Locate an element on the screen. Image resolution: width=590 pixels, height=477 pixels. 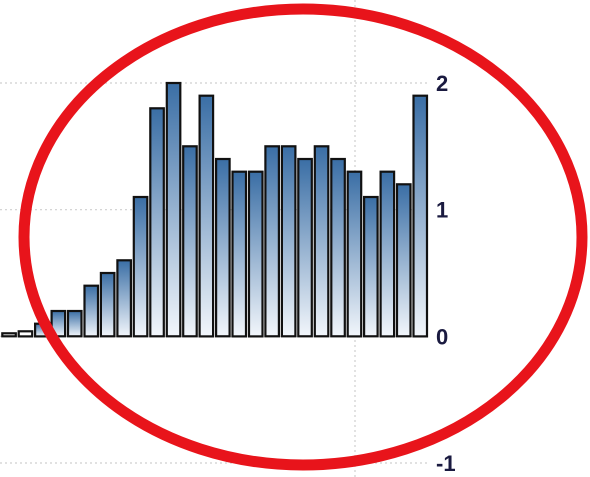
y-axis: 2 1 0 -1 is located at coordinates (446, 273).